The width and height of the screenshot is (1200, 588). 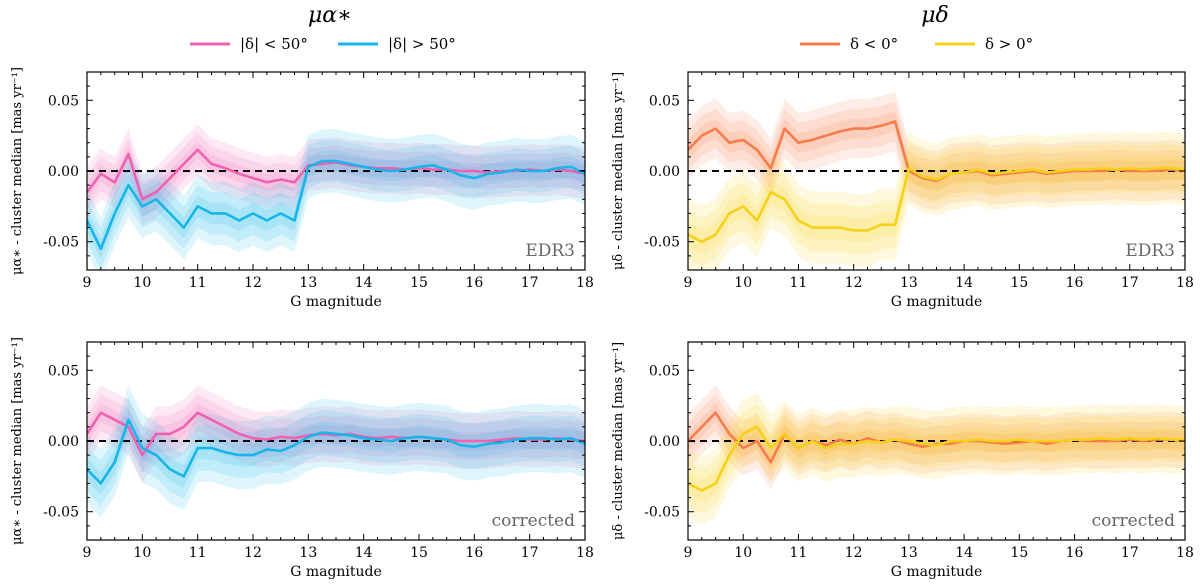 I want to click on band-3sigma-dec-corrected-s1, so click(x=936, y=458).